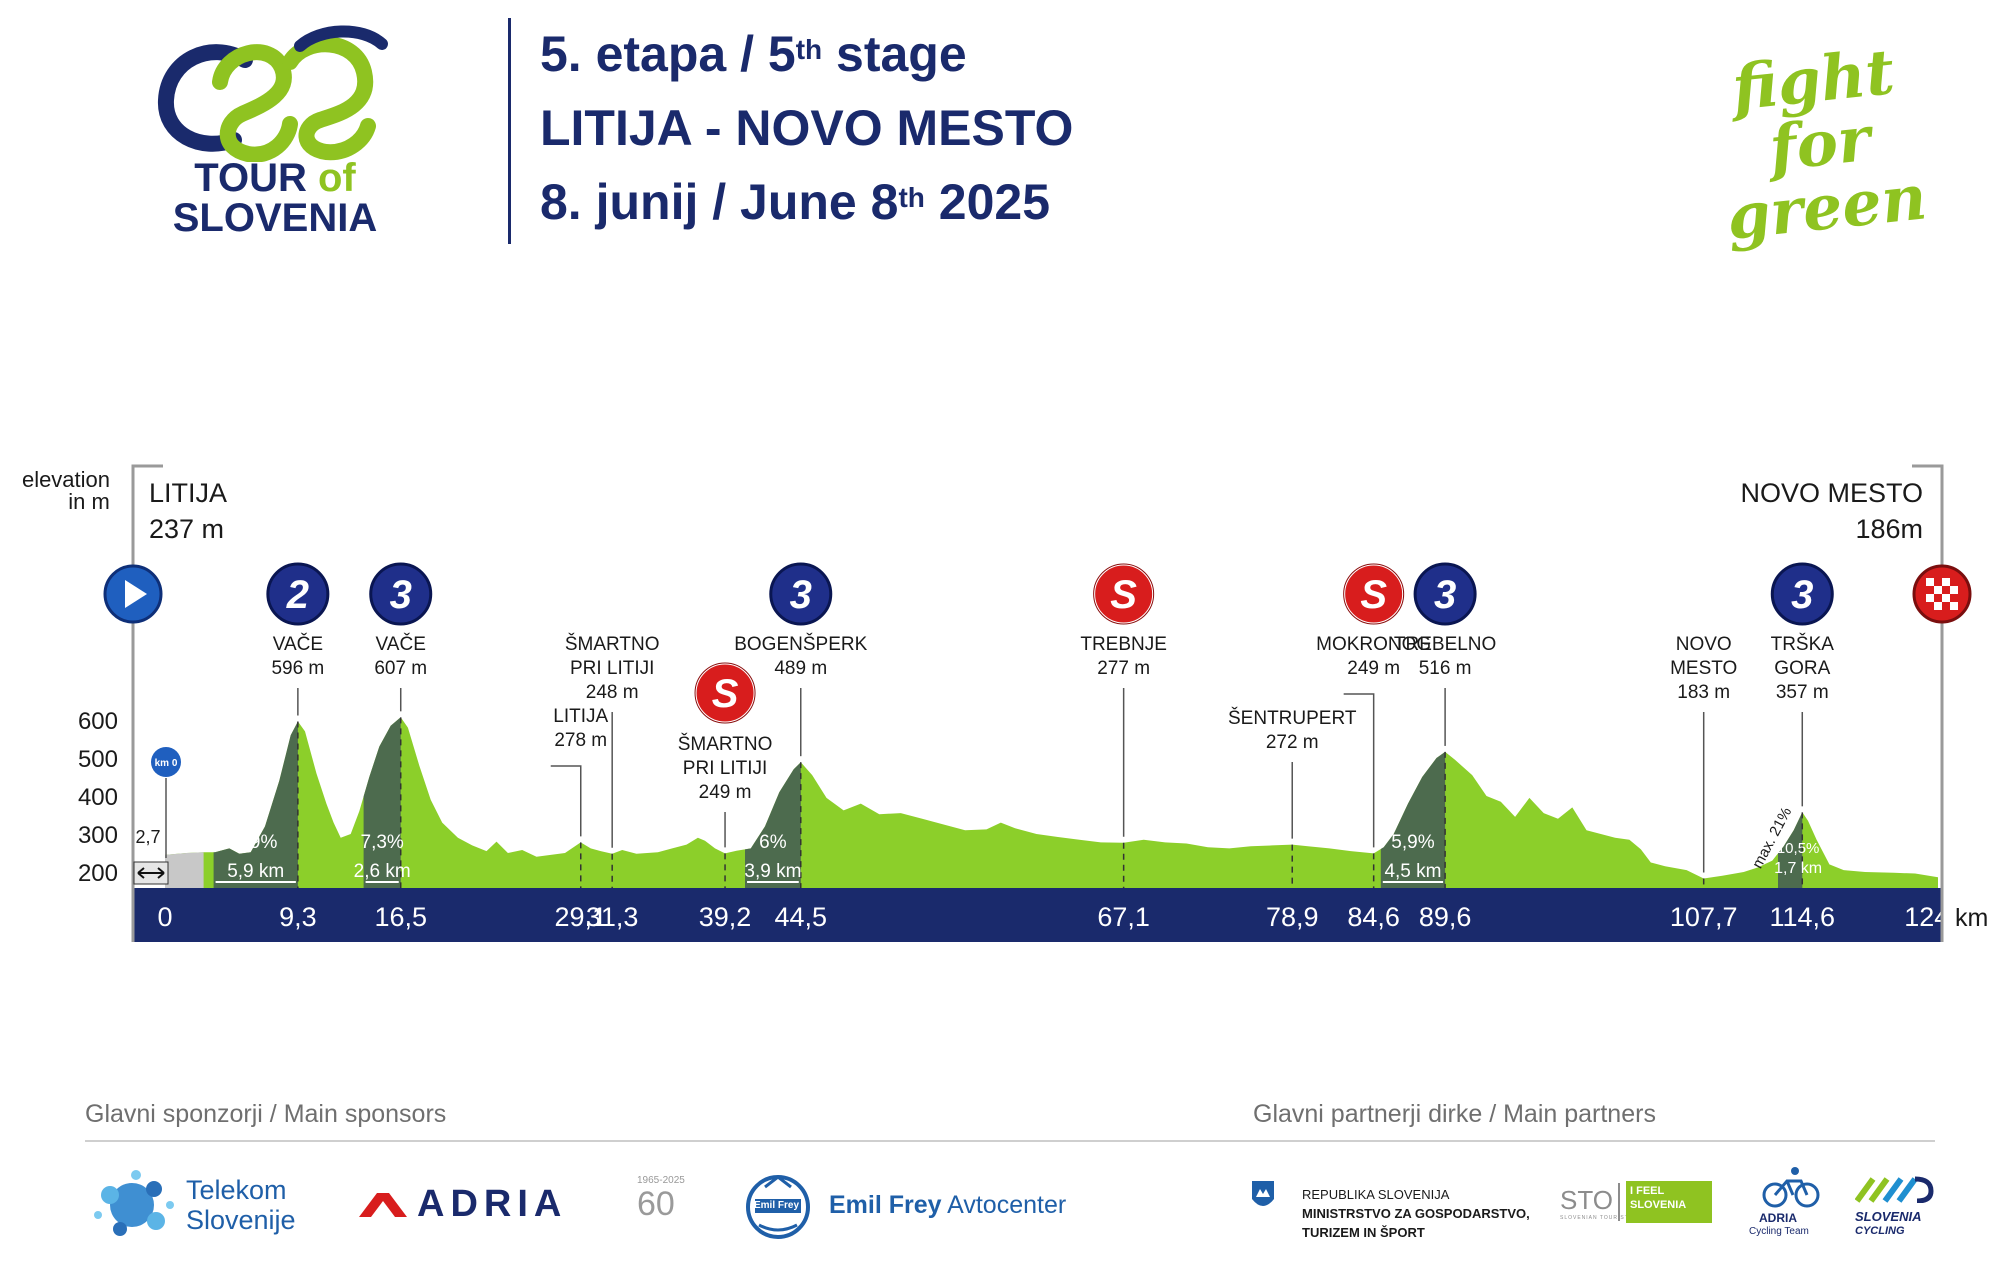 The image size is (2000, 1276). I want to click on telekom-logo: Telekom Slovenije, so click(205, 1205).